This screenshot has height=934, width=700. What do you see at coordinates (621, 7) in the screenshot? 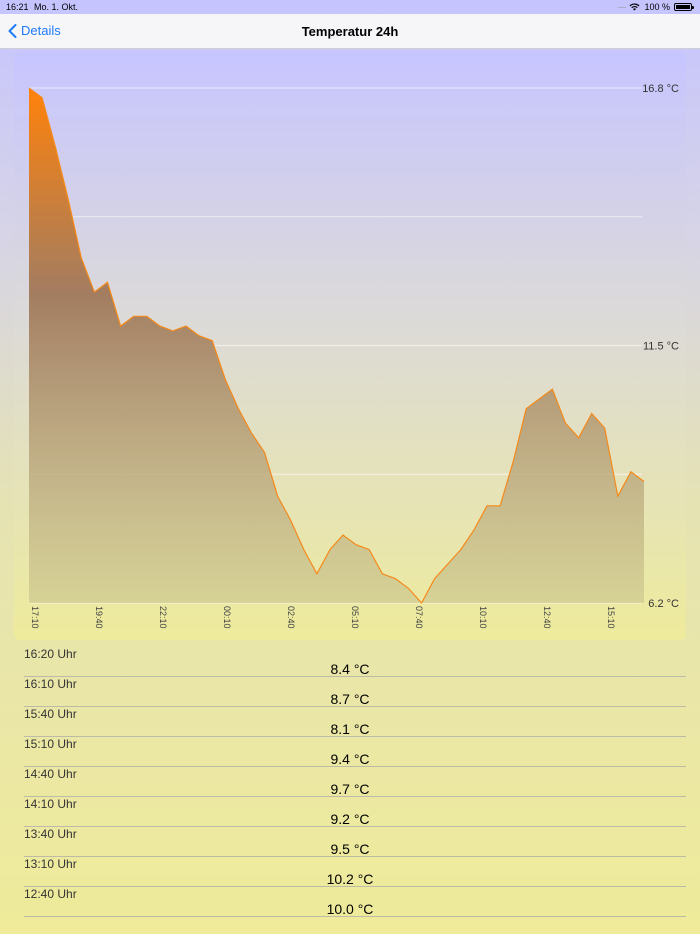
I see `signal-dots-icon: ····` at bounding box center [621, 7].